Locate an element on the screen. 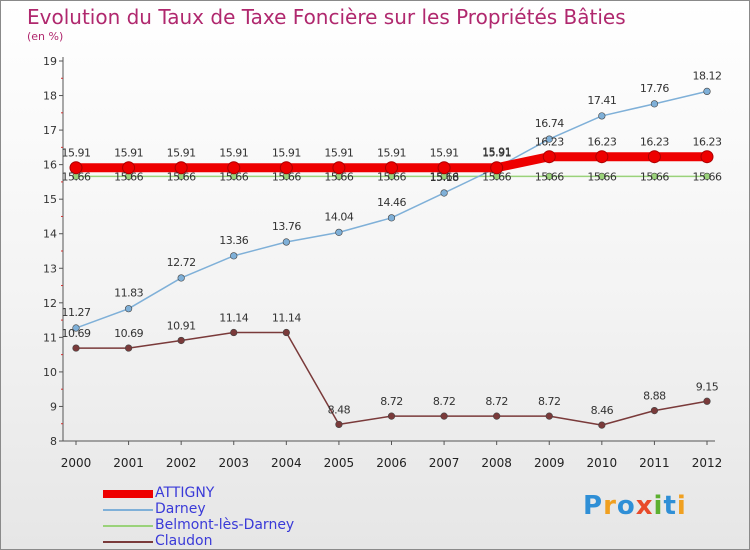 This screenshot has width=750, height=550. x-tick-label: 2002 is located at coordinates (181, 463).